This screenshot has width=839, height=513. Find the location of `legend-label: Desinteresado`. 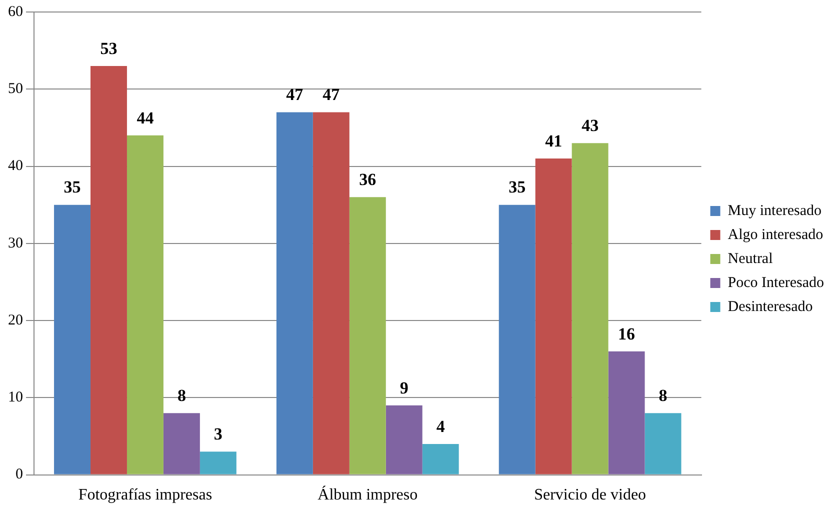

legend-label: Desinteresado is located at coordinates (770, 306).